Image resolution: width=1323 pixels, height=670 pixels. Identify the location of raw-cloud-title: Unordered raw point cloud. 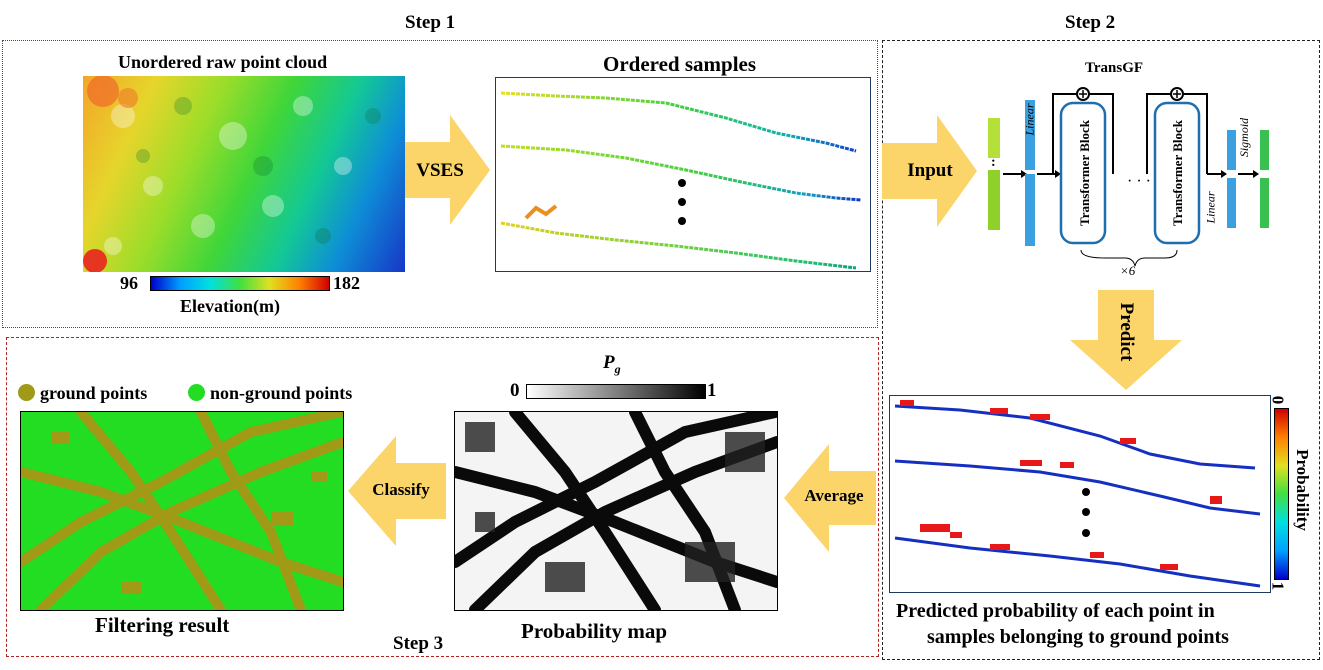
(223, 62).